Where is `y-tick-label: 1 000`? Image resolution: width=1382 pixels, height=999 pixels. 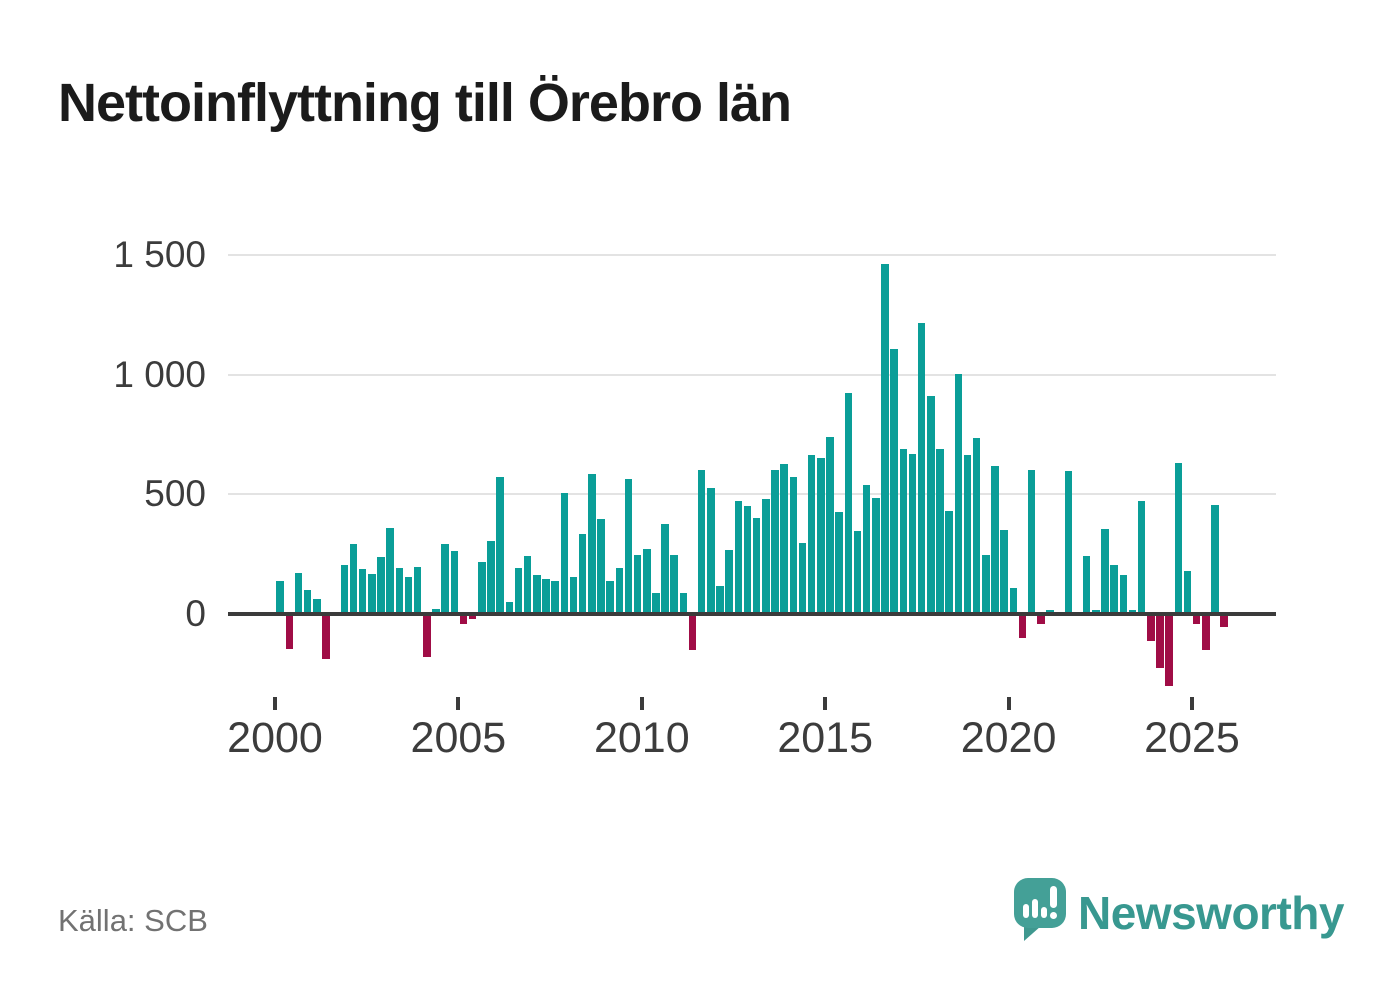 y-tick-label: 1 000 is located at coordinates (159, 374).